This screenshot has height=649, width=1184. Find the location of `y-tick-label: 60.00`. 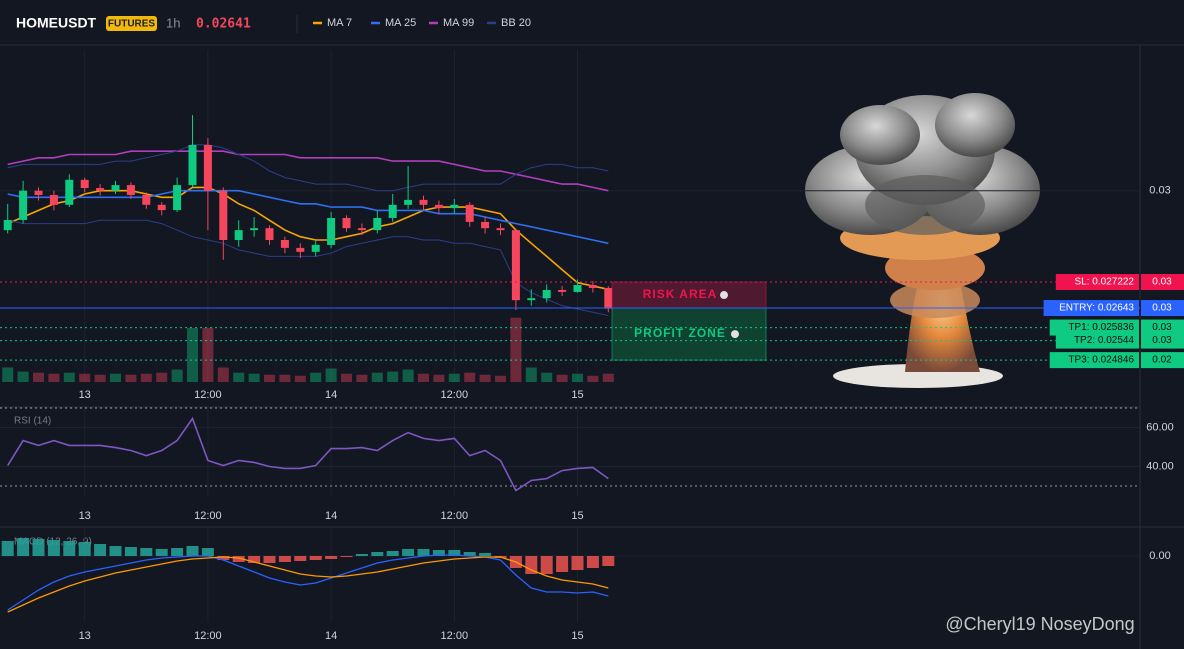

y-tick-label: 60.00 is located at coordinates (1160, 427).